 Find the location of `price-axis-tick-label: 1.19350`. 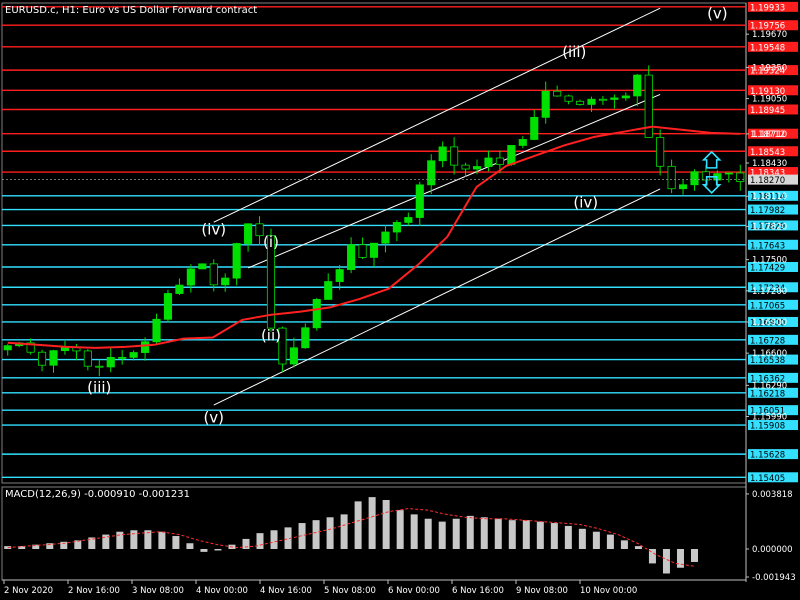

price-axis-tick-label: 1.19350 is located at coordinates (769, 68).